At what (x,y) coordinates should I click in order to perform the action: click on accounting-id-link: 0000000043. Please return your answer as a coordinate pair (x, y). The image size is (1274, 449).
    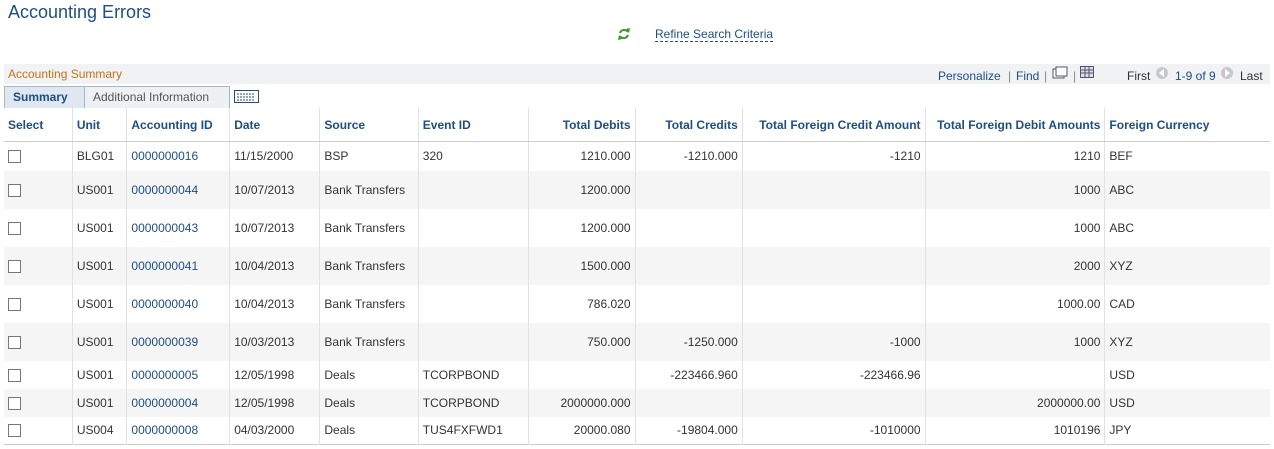
    Looking at the image, I should click on (165, 227).